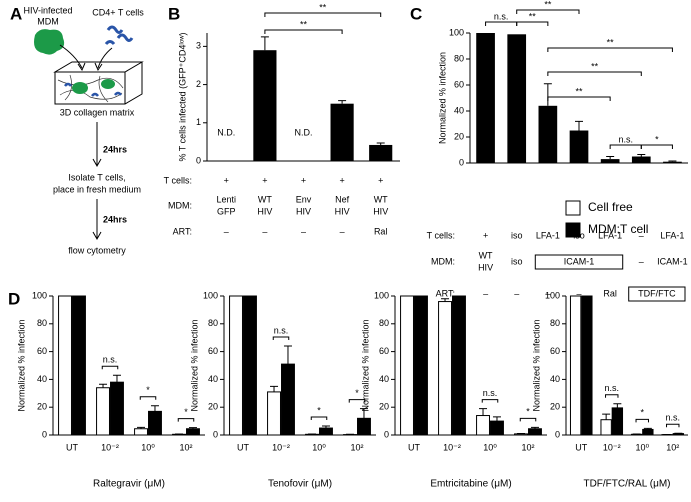 This screenshot has height=502, width=691. I want to click on matrix-box, so click(98, 83).